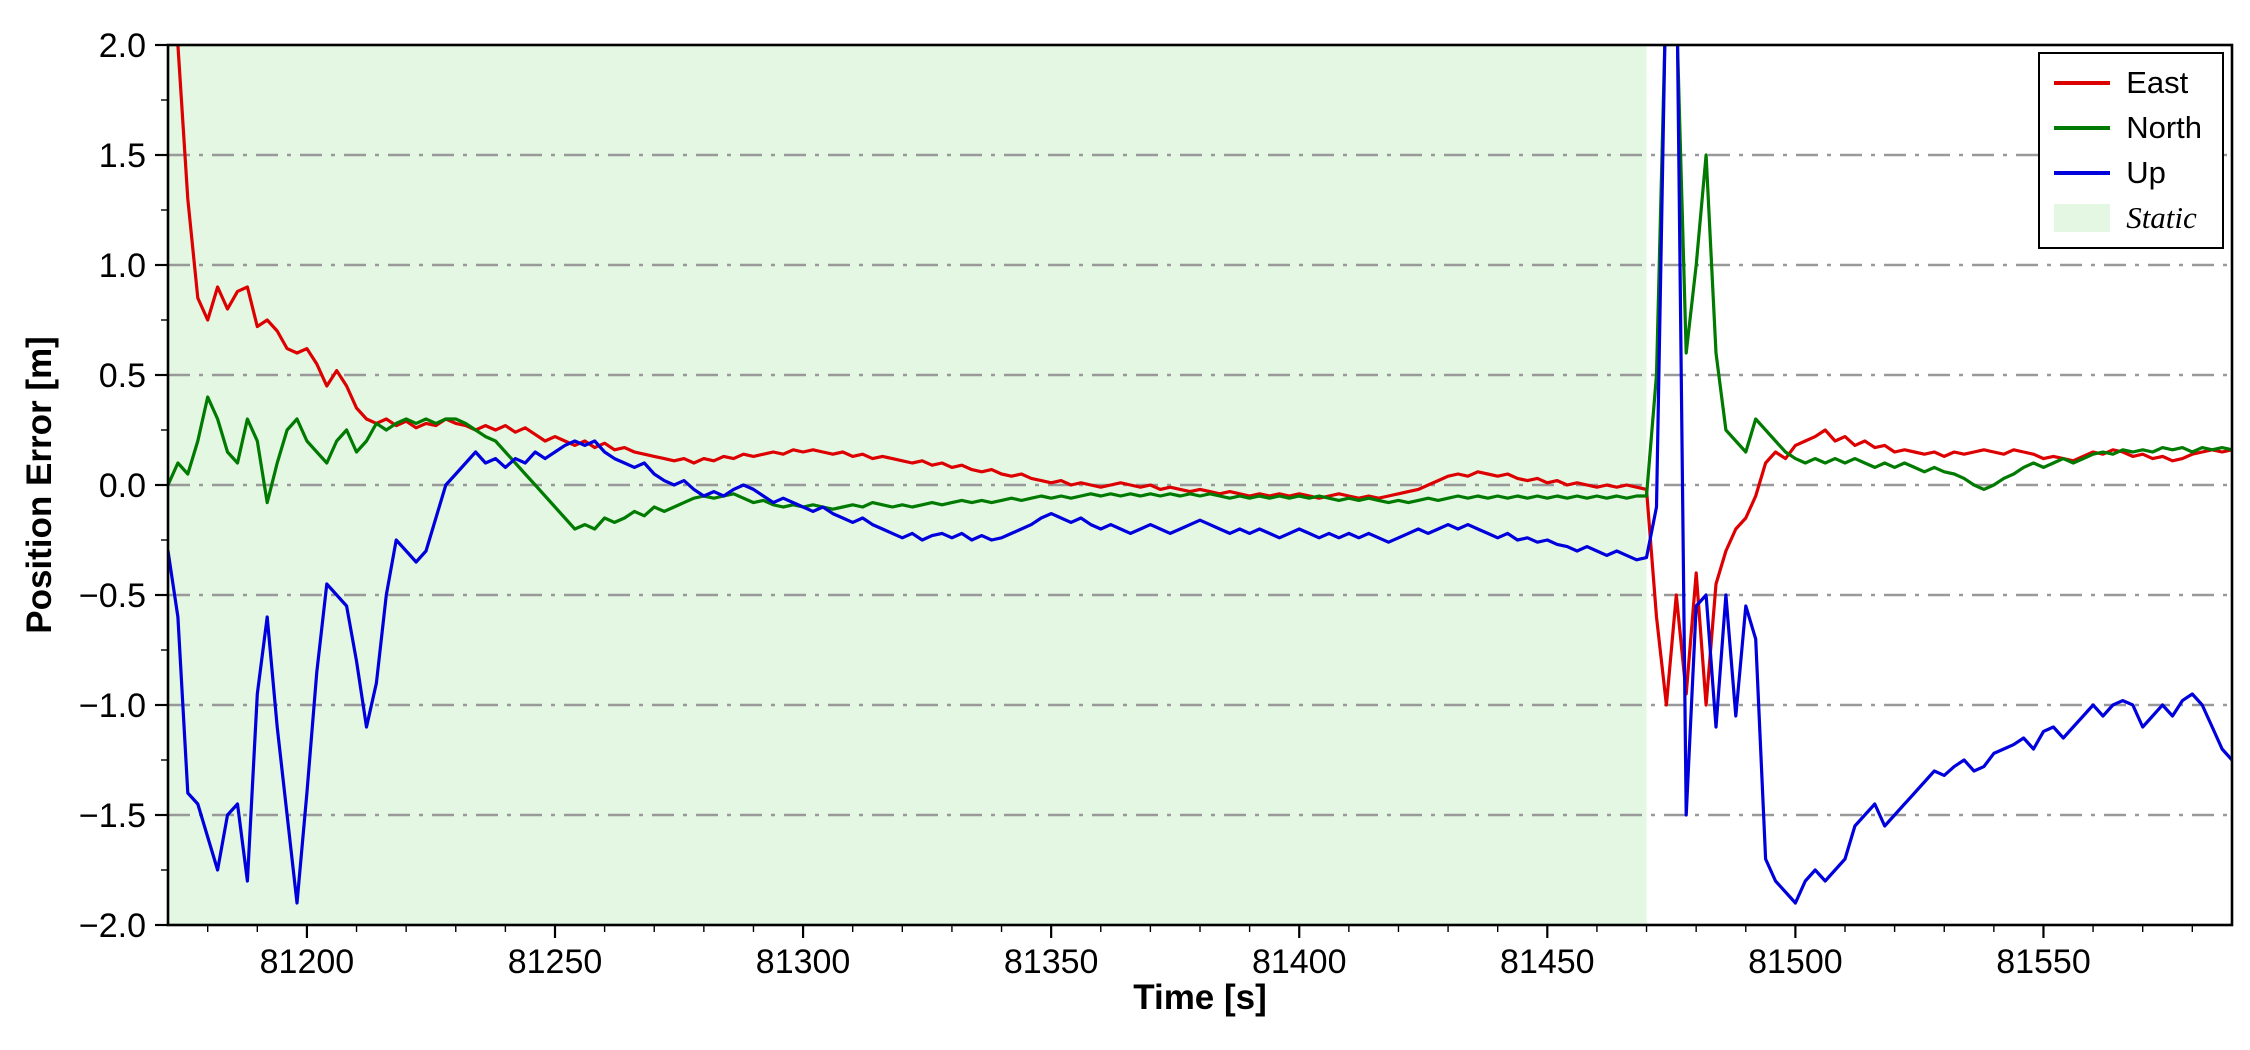  I want to click on x-axis-label: Time [s], so click(1200, 997).